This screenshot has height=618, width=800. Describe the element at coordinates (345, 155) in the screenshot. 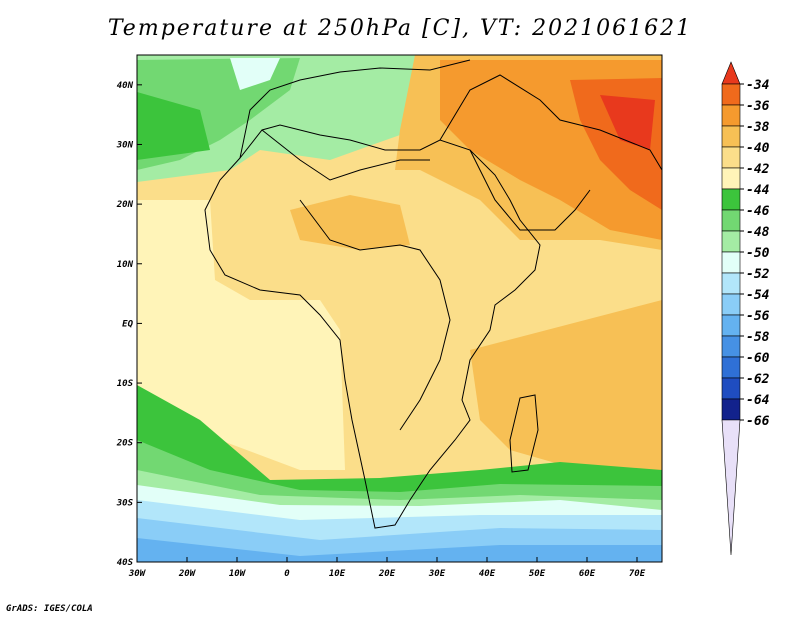

I see `country-borders` at that location.